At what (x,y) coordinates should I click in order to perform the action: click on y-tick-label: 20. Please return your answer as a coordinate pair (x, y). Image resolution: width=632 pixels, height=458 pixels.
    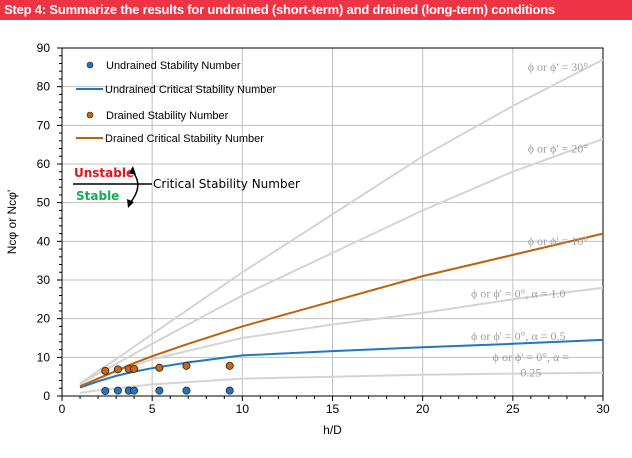
    Looking at the image, I should click on (44, 319).